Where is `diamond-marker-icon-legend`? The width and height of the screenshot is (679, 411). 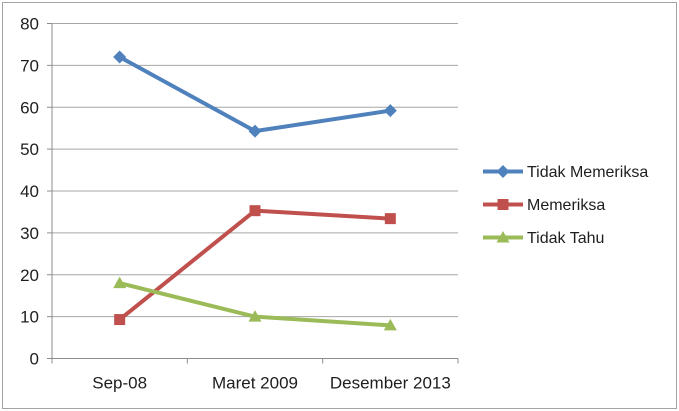
diamond-marker-icon-legend is located at coordinates (503, 171).